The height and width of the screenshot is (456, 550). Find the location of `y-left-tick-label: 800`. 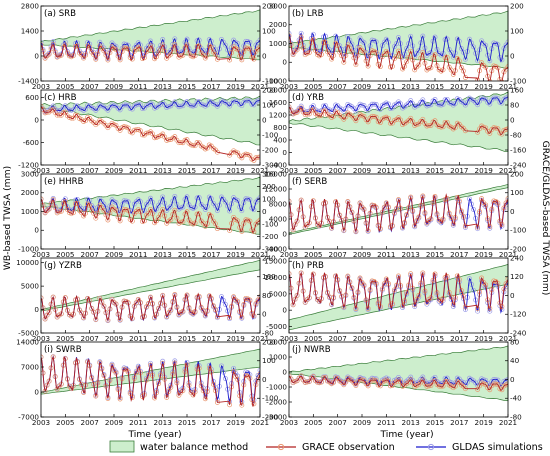

y-left-tick-label: 800 is located at coordinates (280, 127).